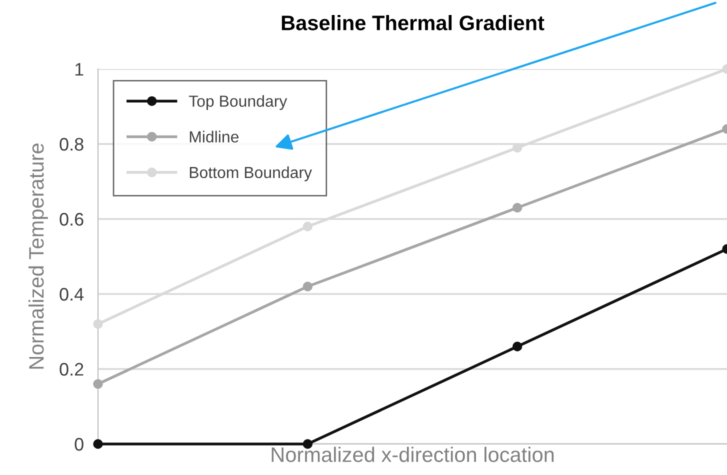 The width and height of the screenshot is (727, 475). I want to click on legend-label: Bottom Boundary, so click(251, 174).